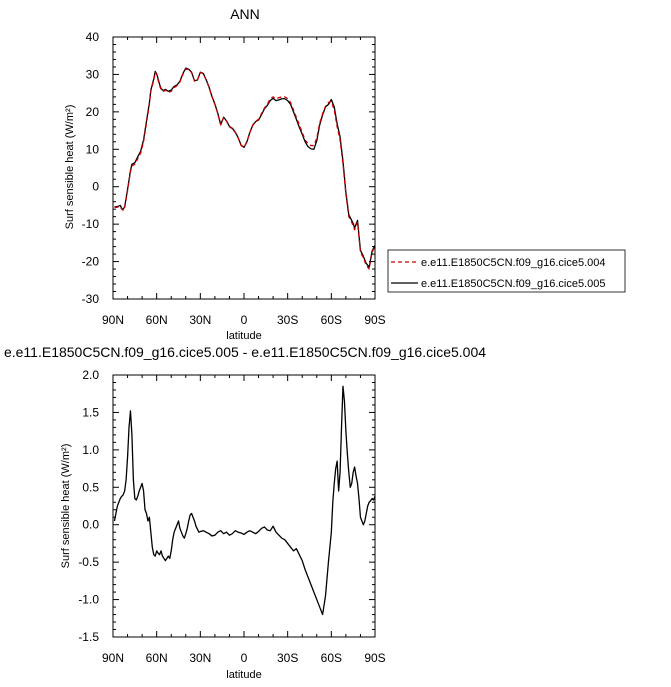 The width and height of the screenshot is (671, 687). Describe the element at coordinates (93, 112) in the screenshot. I see `top-ytick-label: 20` at that location.